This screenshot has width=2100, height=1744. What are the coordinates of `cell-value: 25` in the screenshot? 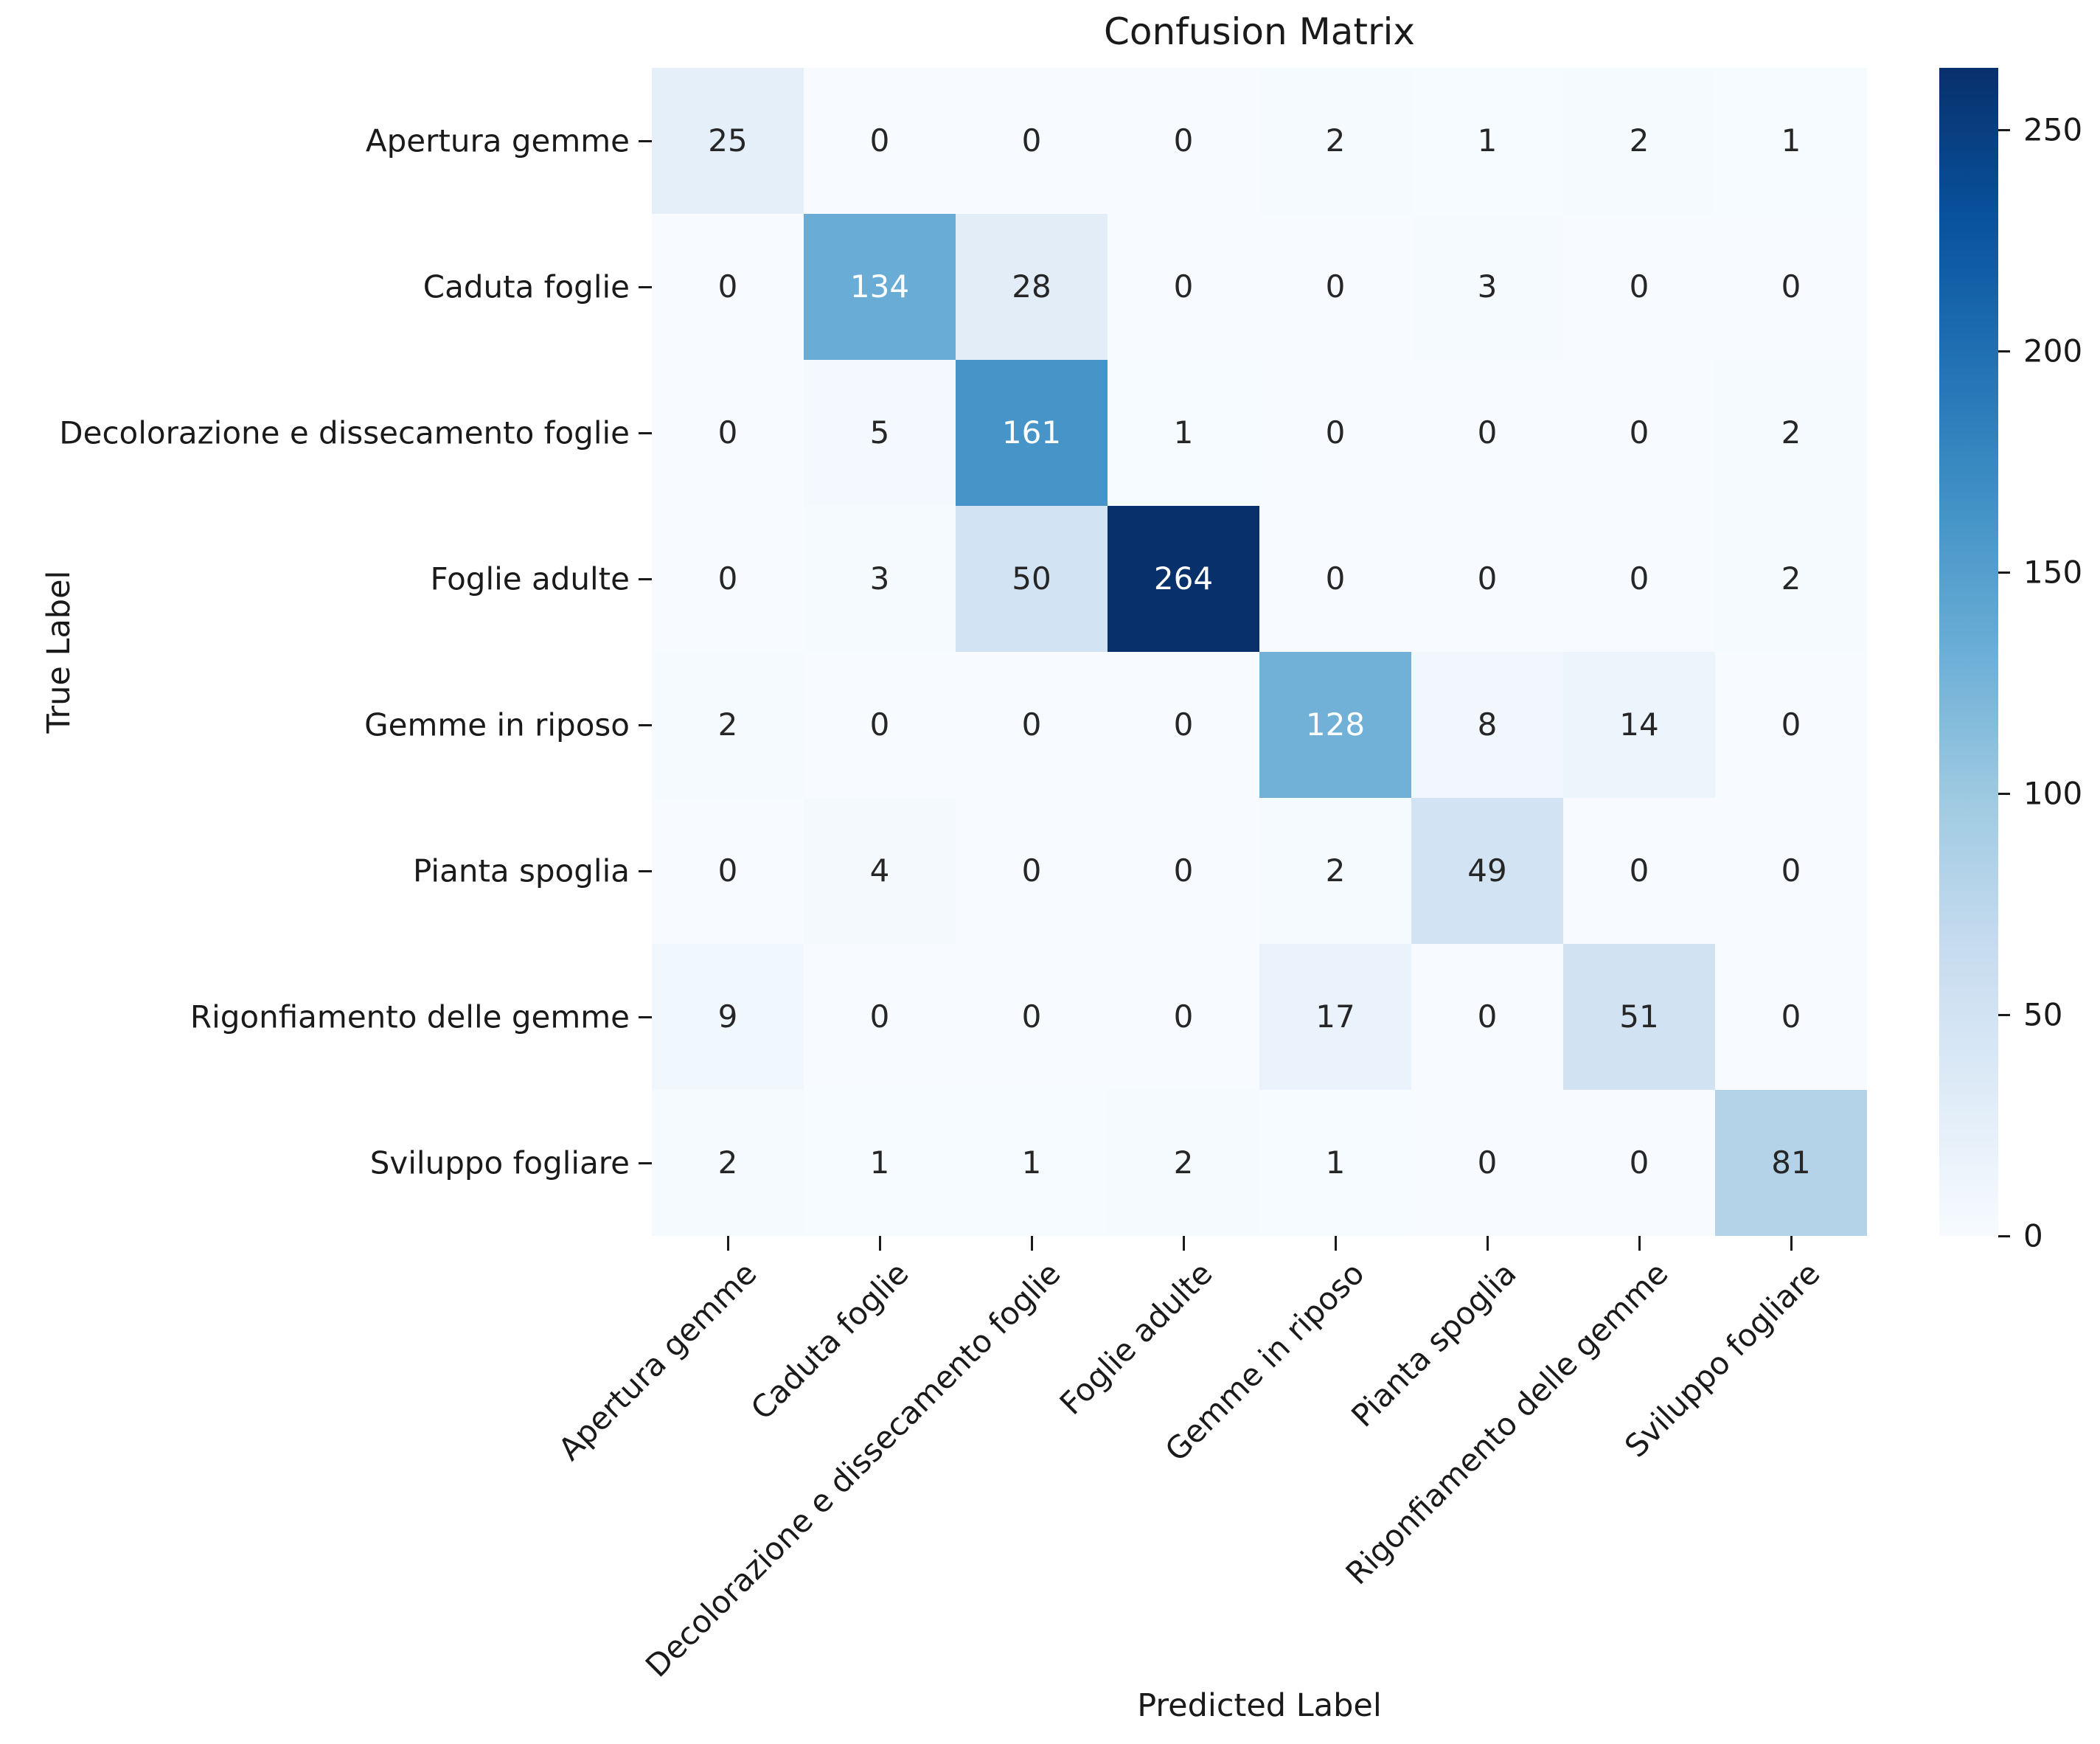 It's located at (728, 140).